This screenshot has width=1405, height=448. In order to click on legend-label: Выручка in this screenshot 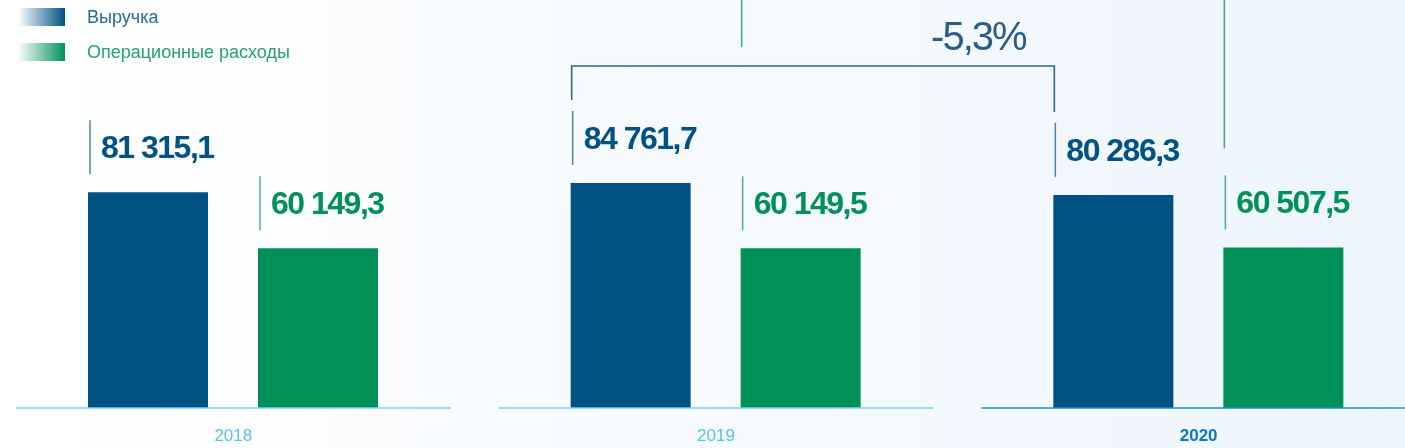, I will do `click(123, 17)`.